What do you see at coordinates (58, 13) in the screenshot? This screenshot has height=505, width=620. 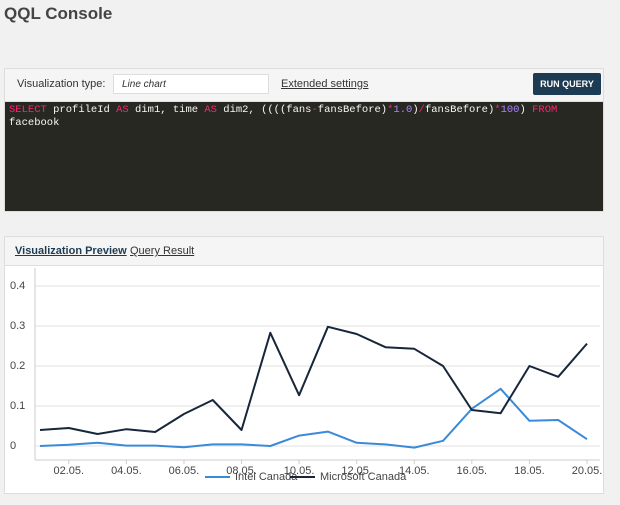 I see `page-title: QQL Console` at bounding box center [58, 13].